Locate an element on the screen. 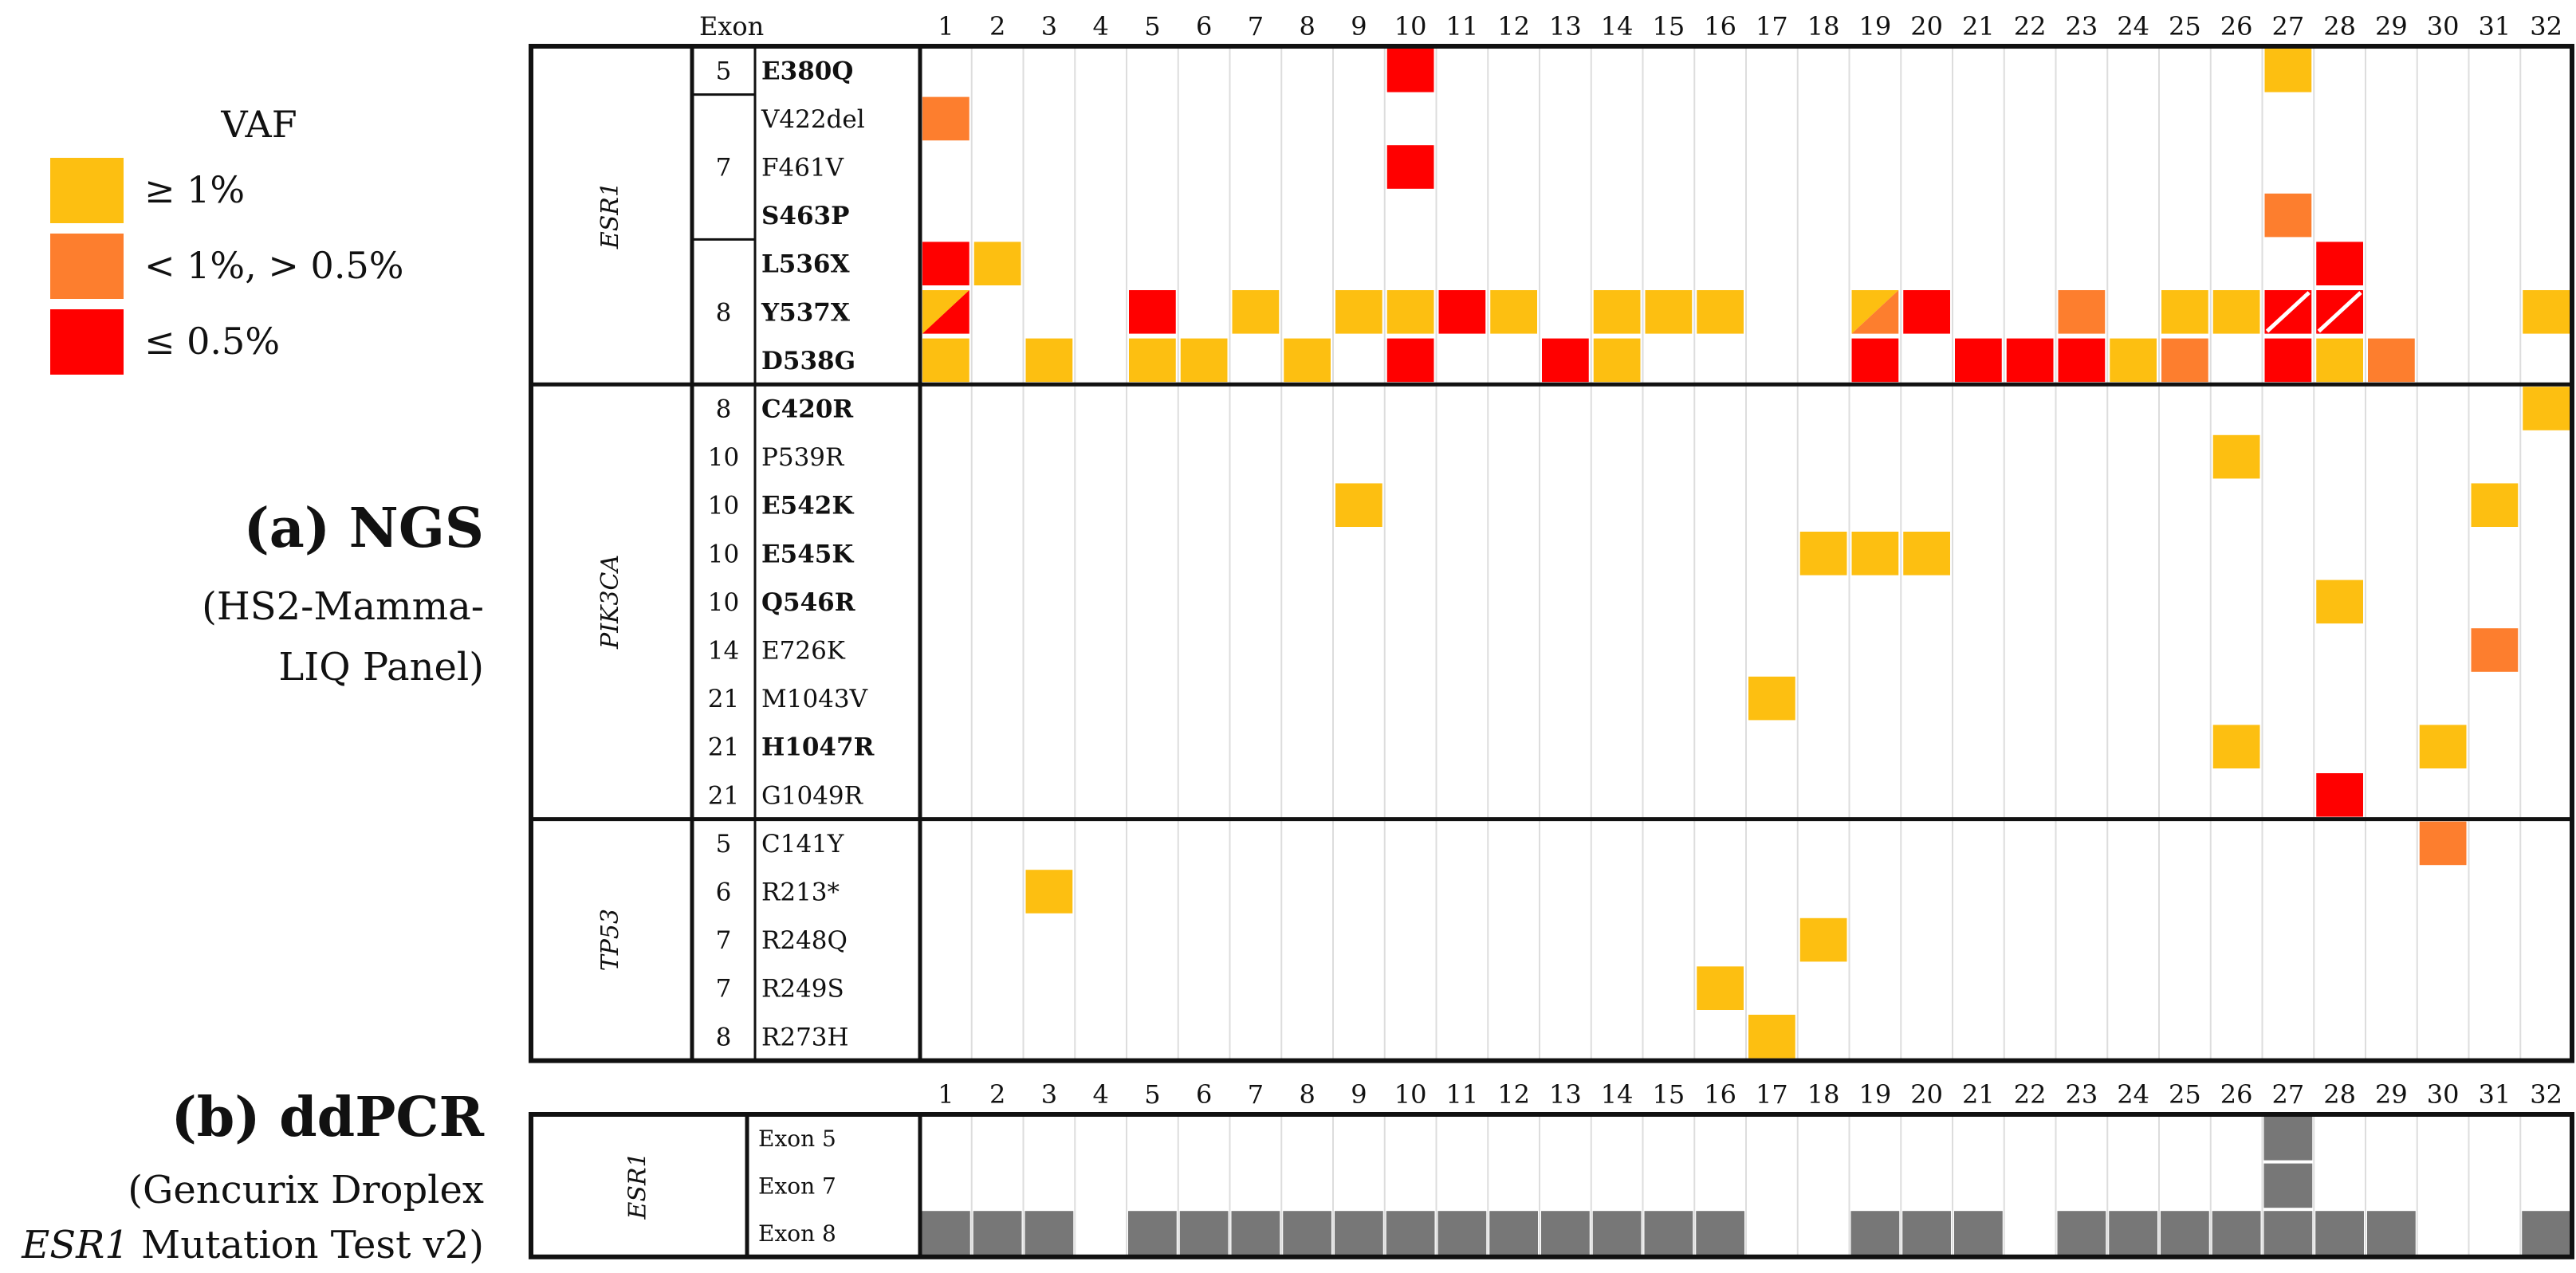  ddpcr-row-label: Exon 8 is located at coordinates (797, 1233).